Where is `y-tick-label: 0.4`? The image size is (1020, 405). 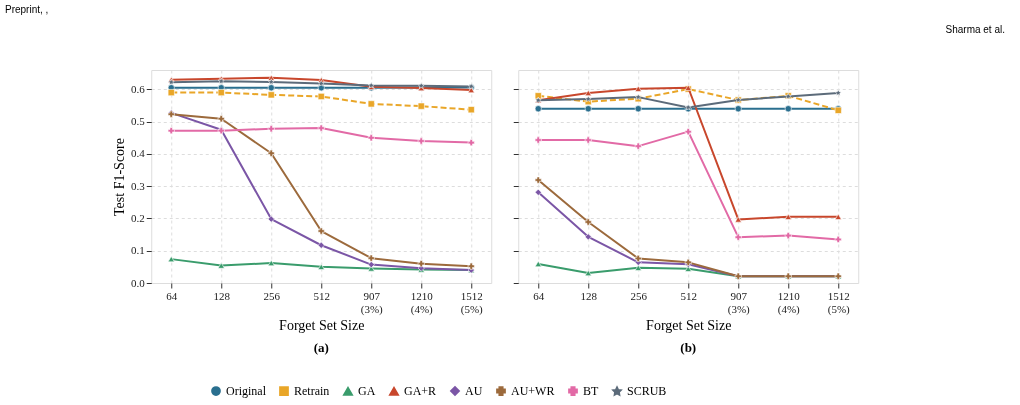 y-tick-label: 0.4 is located at coordinates (138, 153).